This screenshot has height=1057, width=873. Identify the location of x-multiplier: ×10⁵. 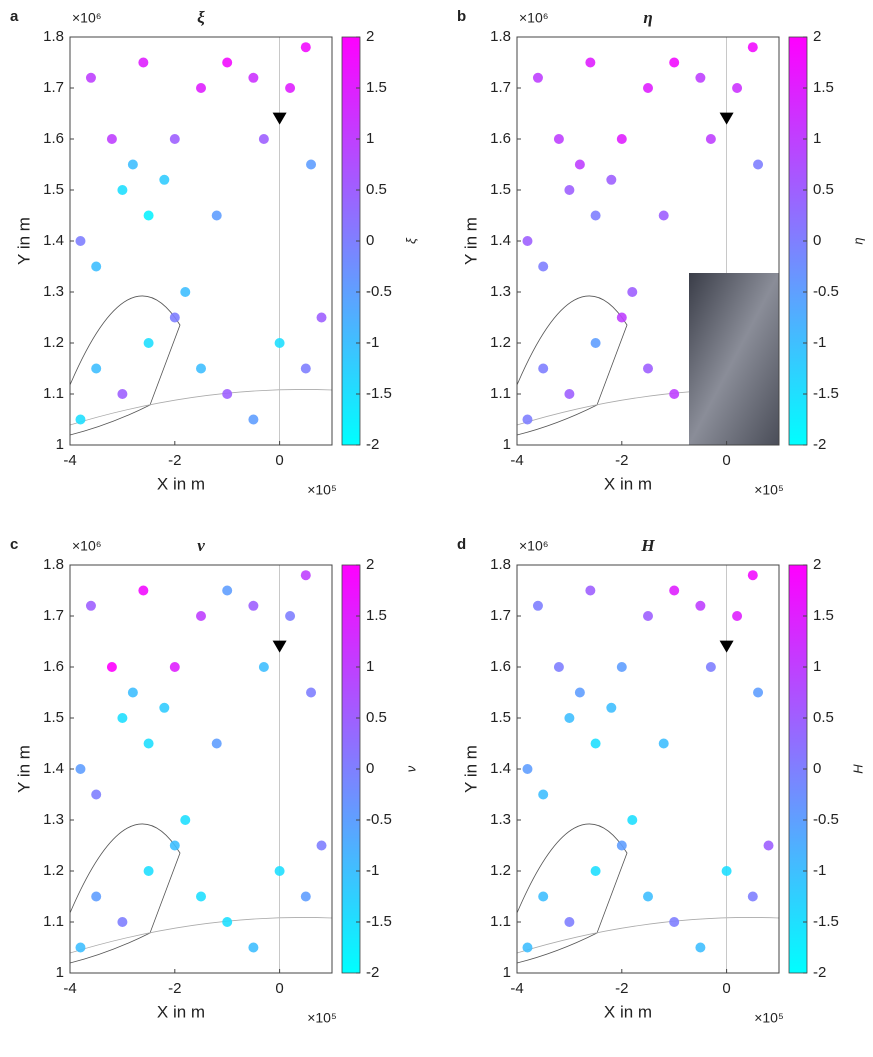
(322, 490).